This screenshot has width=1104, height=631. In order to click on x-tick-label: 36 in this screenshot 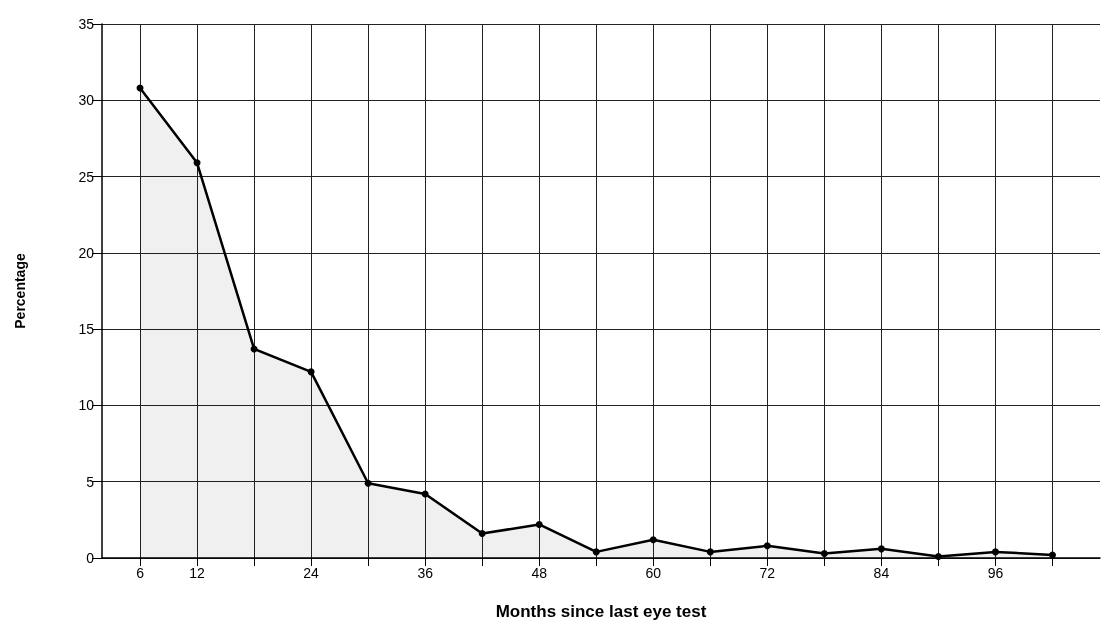, I will do `click(425, 573)`.